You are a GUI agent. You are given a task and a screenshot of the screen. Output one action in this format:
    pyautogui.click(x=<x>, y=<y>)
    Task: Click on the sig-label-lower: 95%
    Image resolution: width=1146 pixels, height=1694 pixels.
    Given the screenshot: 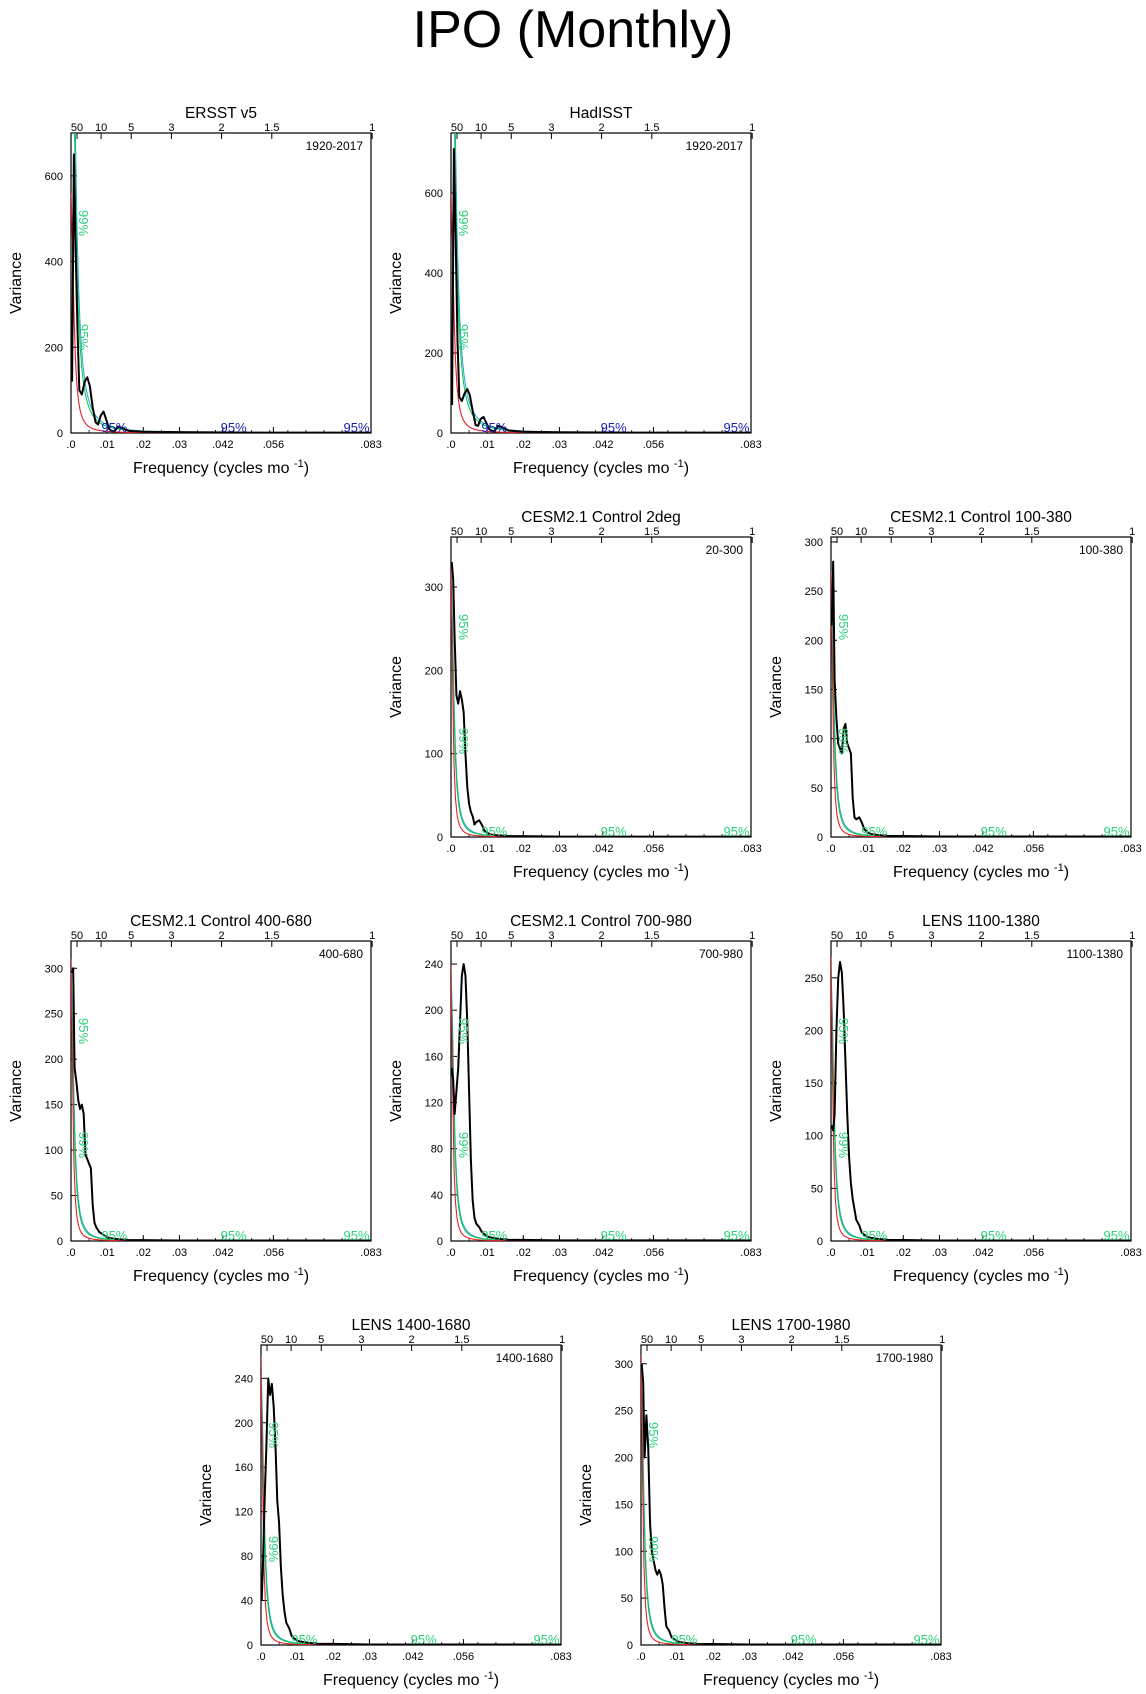 What is the action you would take?
    pyautogui.click(x=83, y=337)
    